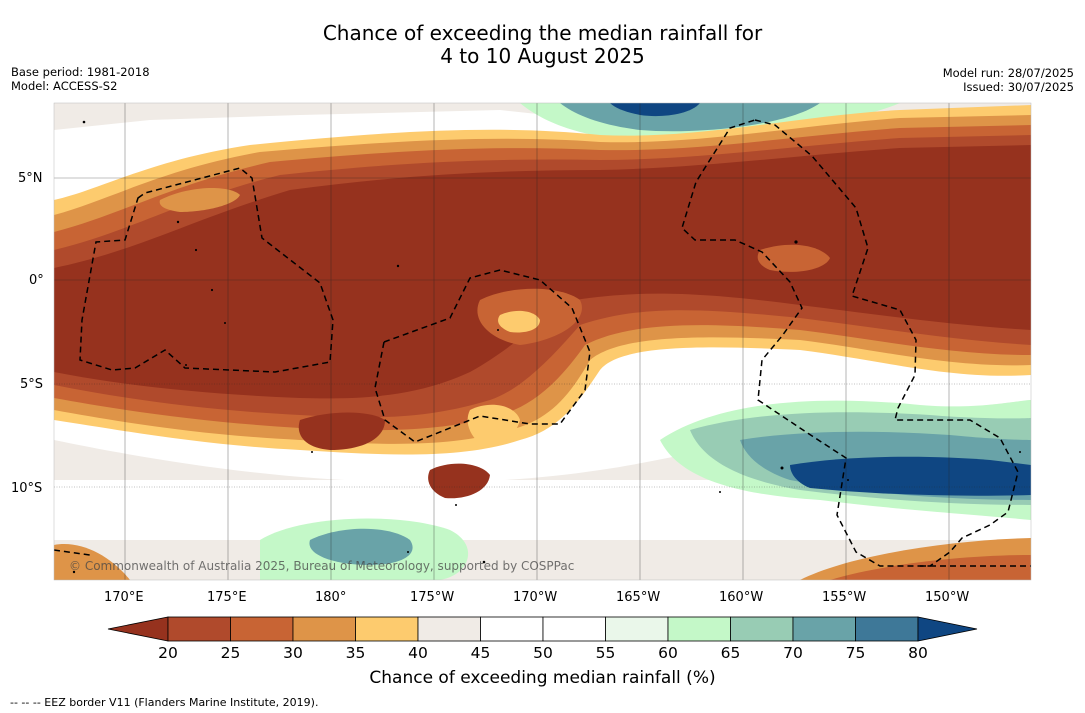 Image resolution: width=1085 pixels, height=713 pixels. What do you see at coordinates (361, 546) in the screenshot?
I see `sw-teal-area` at bounding box center [361, 546].